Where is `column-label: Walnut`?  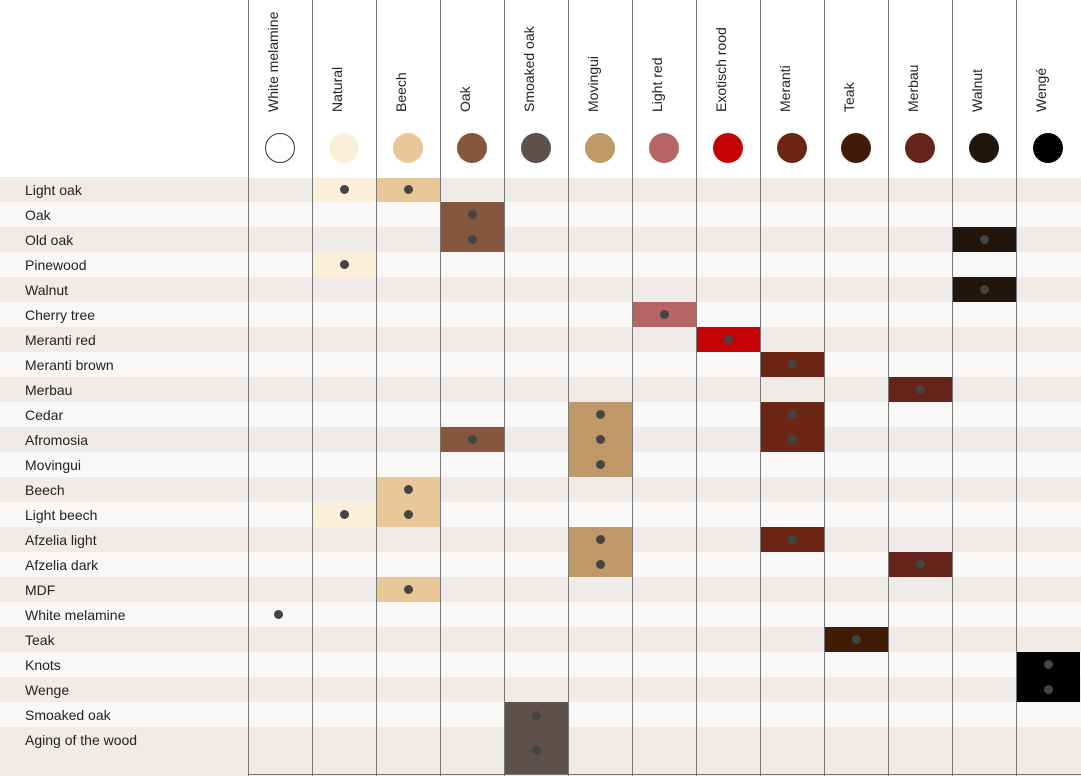 column-label: Walnut is located at coordinates (976, 90).